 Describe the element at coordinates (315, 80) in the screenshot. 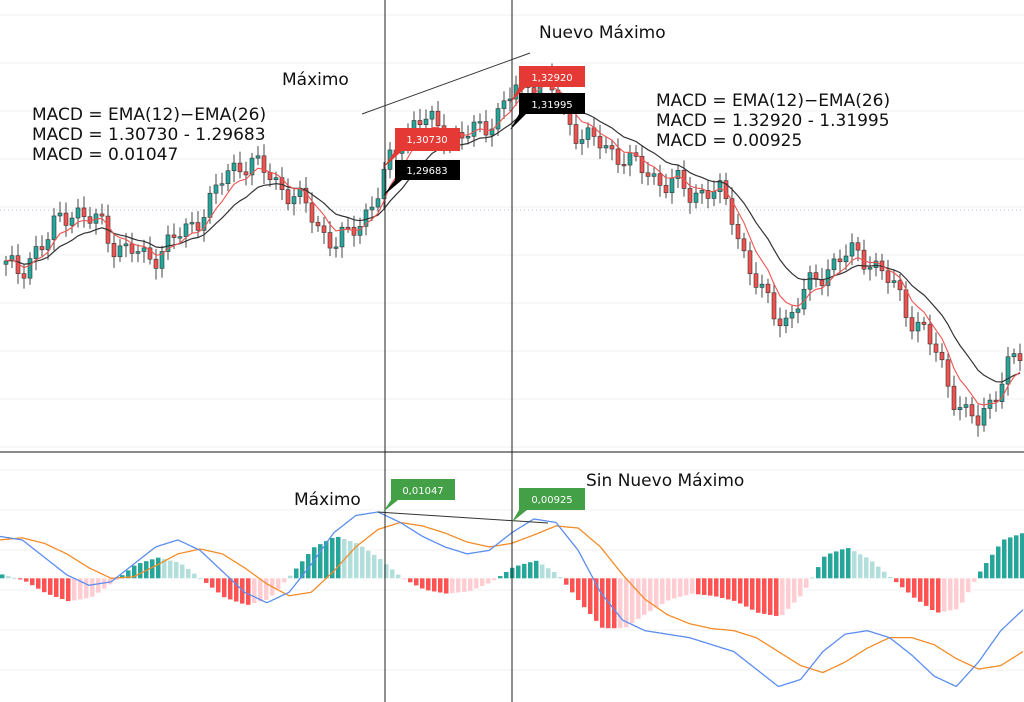

I see `price-high-1-label: Máximo` at that location.